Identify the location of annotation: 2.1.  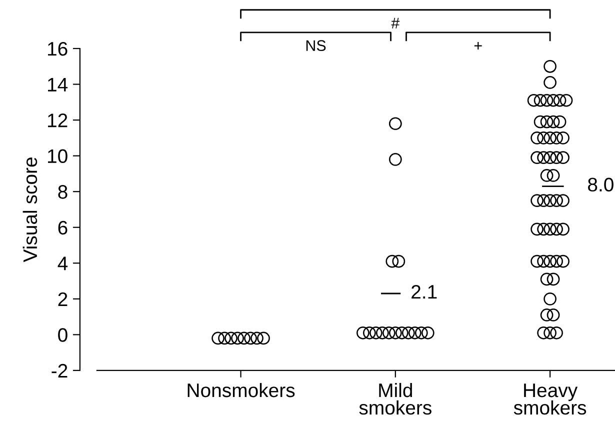
(424, 291).